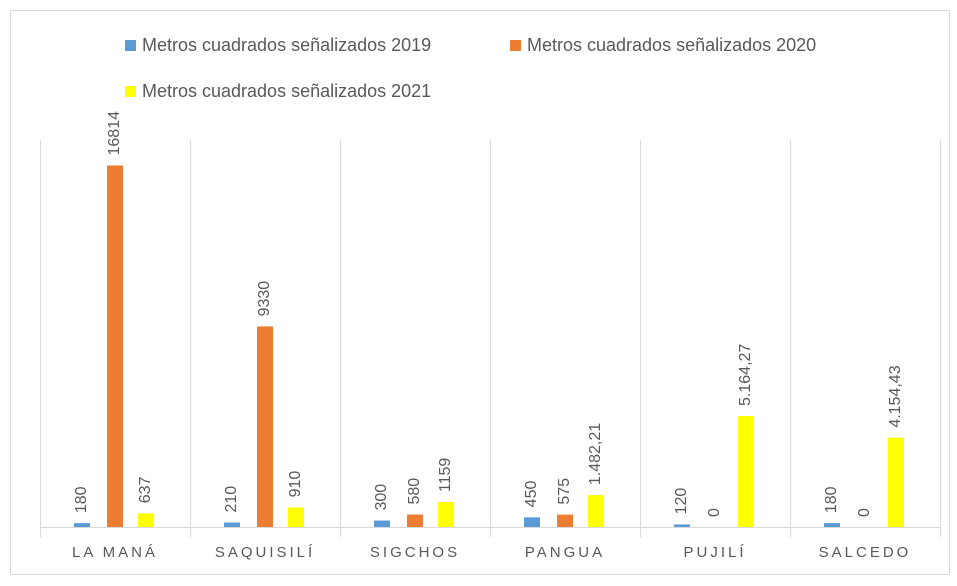 The image size is (957, 586). I want to click on data-label: 4.154,43, so click(895, 396).